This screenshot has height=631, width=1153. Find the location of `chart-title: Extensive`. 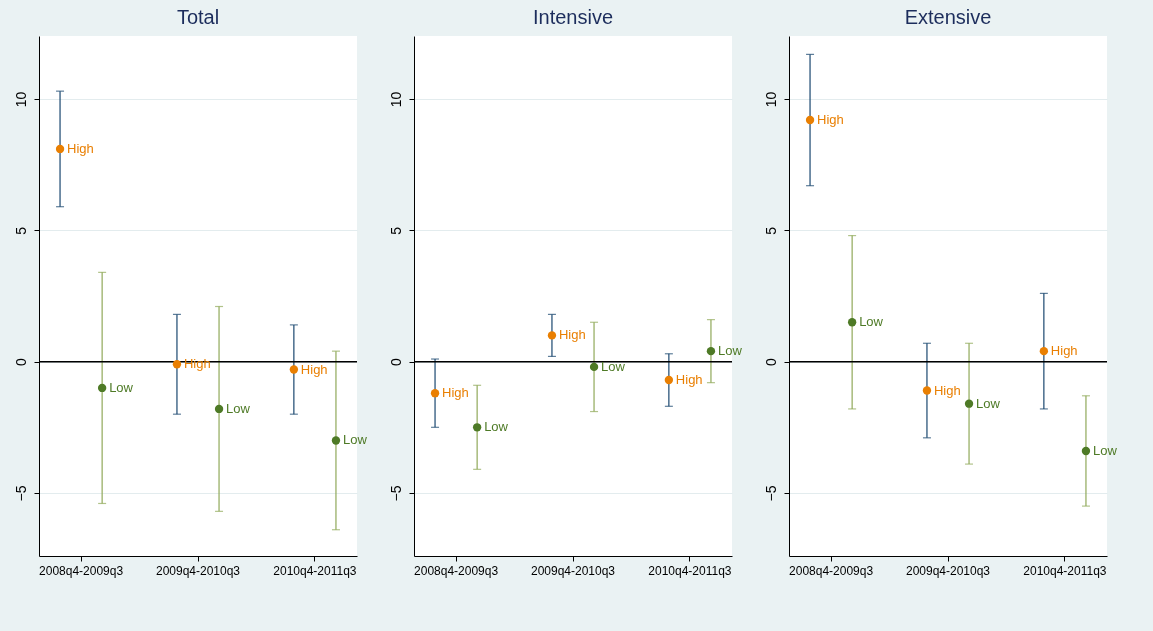

chart-title: Extensive is located at coordinates (948, 17).